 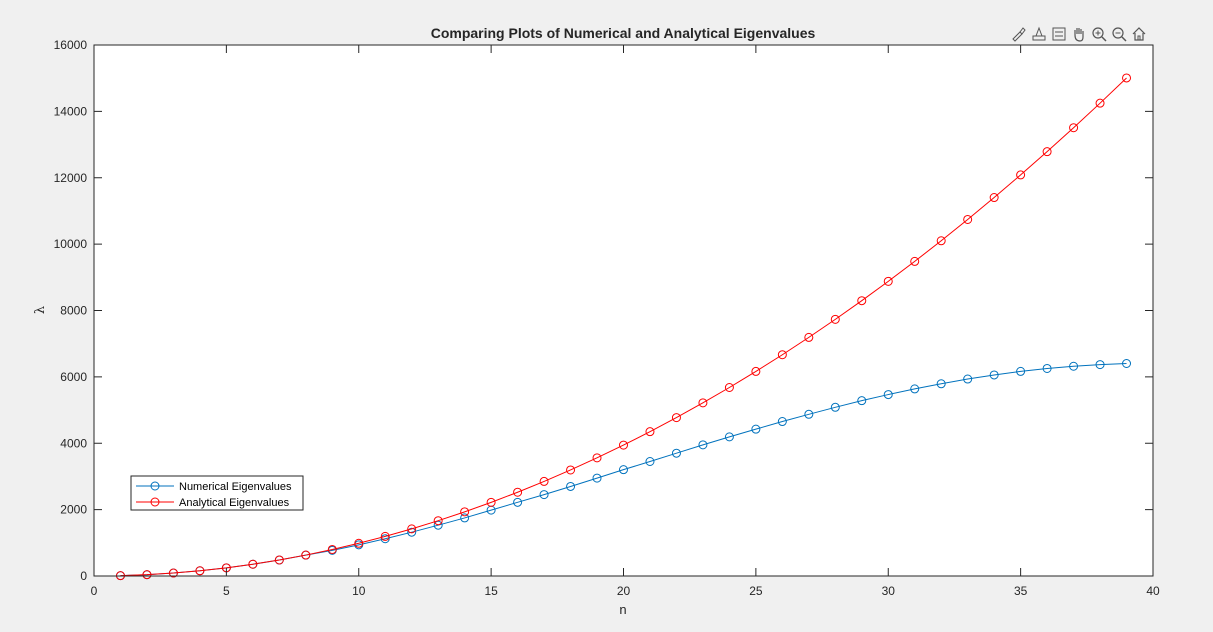 What do you see at coordinates (71, 111) in the screenshot?
I see `y-tick-label: 14000` at bounding box center [71, 111].